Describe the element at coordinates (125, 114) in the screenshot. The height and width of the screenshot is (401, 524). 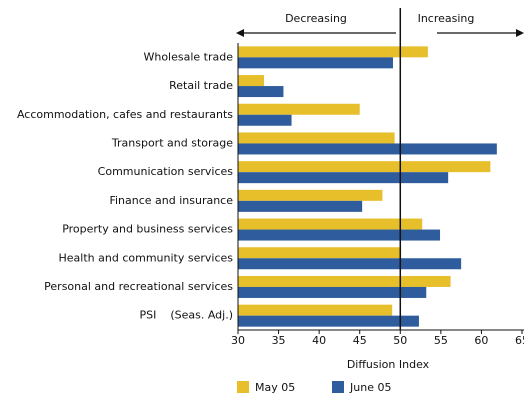
I see `y-tick-label: Accommodation, cafes and restaurants` at that location.